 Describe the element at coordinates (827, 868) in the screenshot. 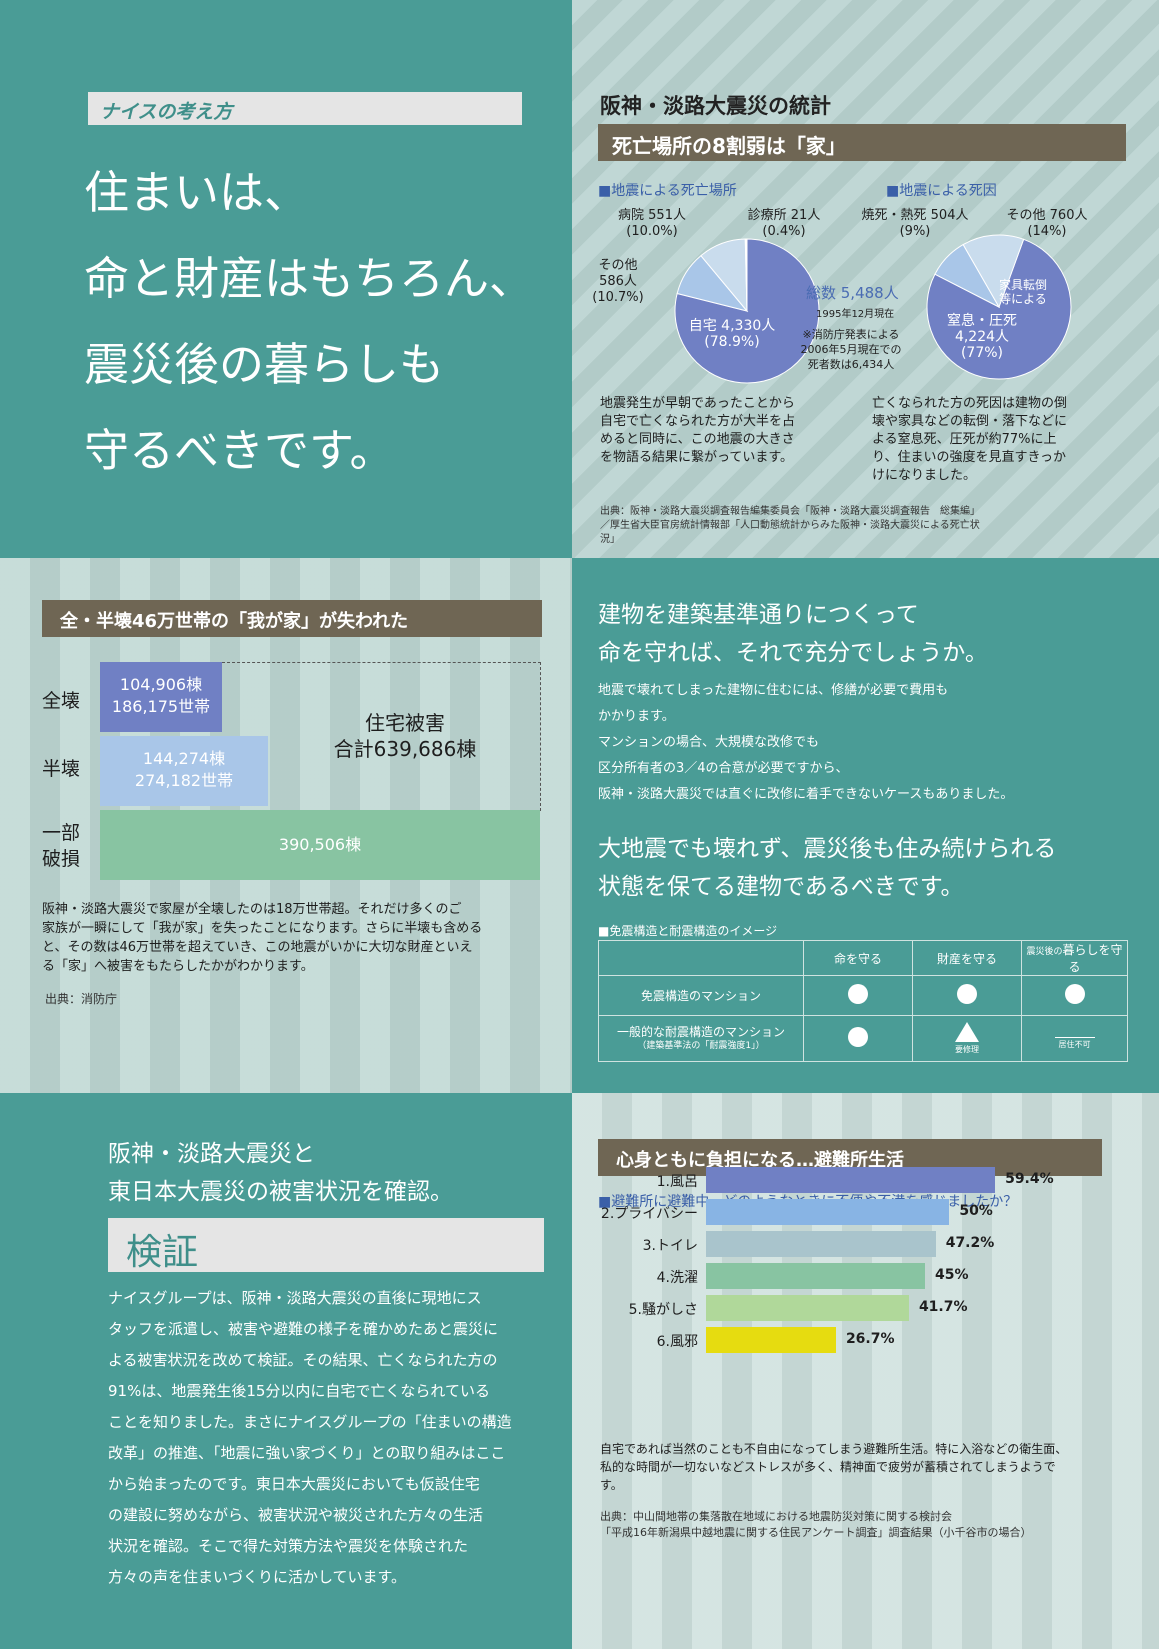

I see `building-heading2: 大地震でも壊れず、震災後も住み続けられる 状態を保てる建物であるべきです。` at that location.